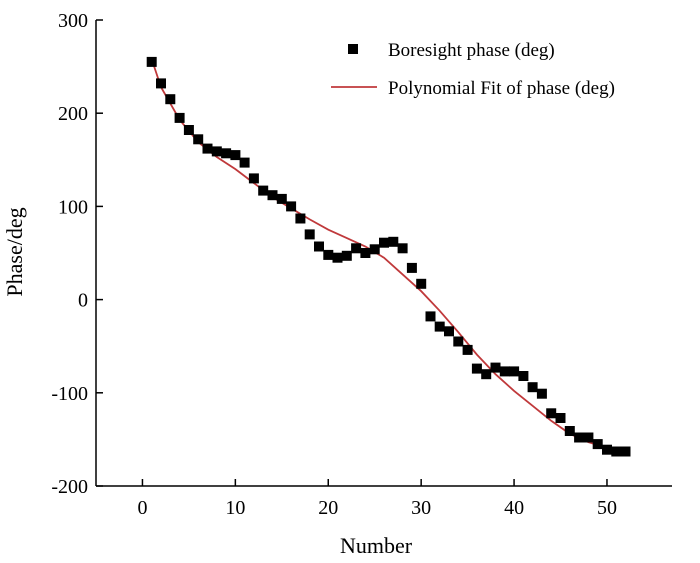 This screenshot has height=563, width=700. Describe the element at coordinates (328, 508) in the screenshot. I see `x-tick-label-2: 20` at that location.